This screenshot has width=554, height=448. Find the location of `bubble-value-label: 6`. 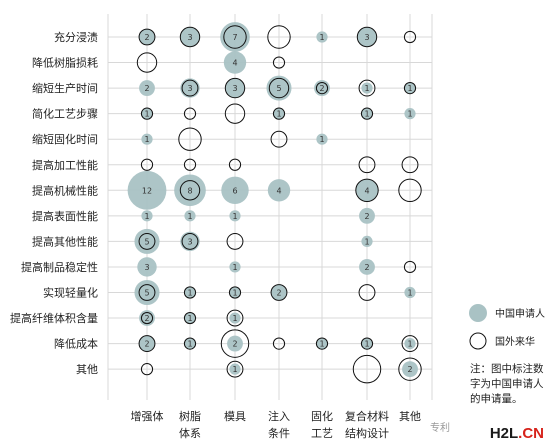

bubble-value-label: 6 is located at coordinates (234, 190).